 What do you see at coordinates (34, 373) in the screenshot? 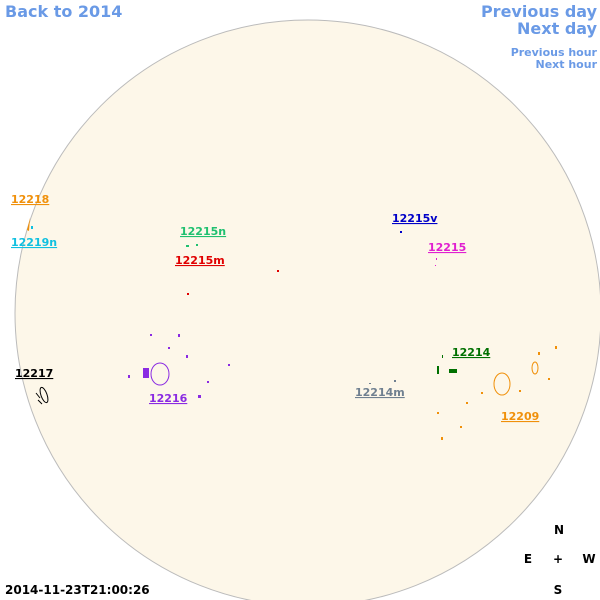
I see `region-label: 12217` at bounding box center [34, 373].